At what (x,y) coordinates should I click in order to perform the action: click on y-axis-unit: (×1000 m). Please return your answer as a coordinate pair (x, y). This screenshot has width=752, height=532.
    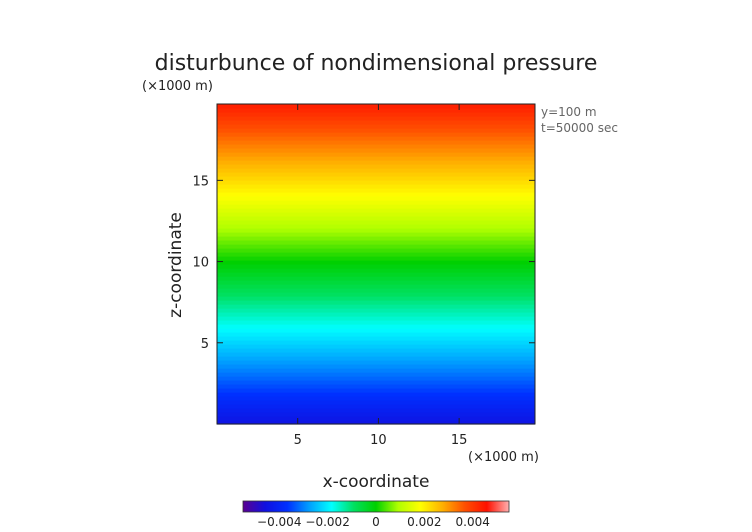
    Looking at the image, I should click on (177, 86).